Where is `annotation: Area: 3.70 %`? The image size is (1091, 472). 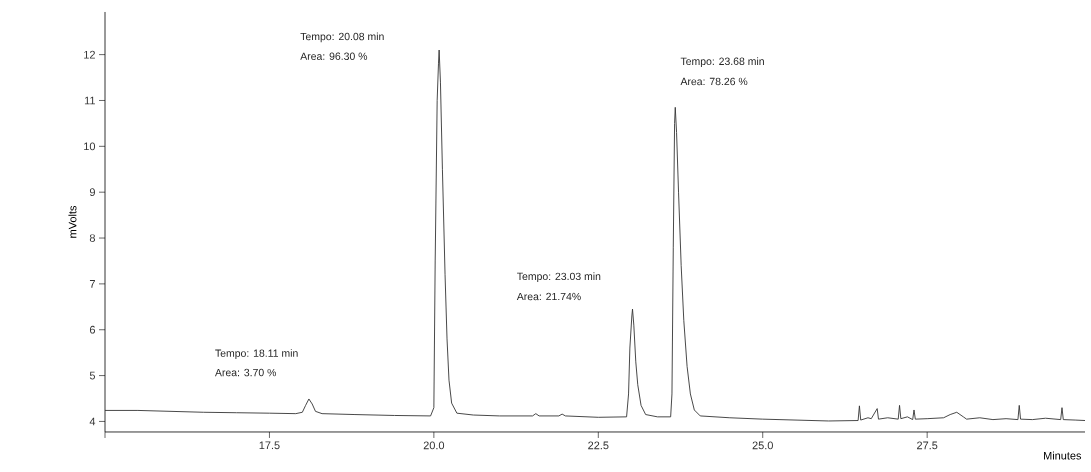 annotation: Area: 3.70 % is located at coordinates (245, 372).